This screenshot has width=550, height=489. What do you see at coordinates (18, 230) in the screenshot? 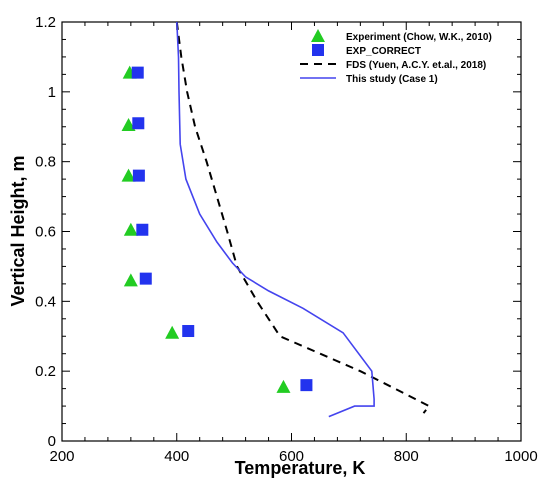
I see `y-axis-title: Vertical Height, m` at bounding box center [18, 230].